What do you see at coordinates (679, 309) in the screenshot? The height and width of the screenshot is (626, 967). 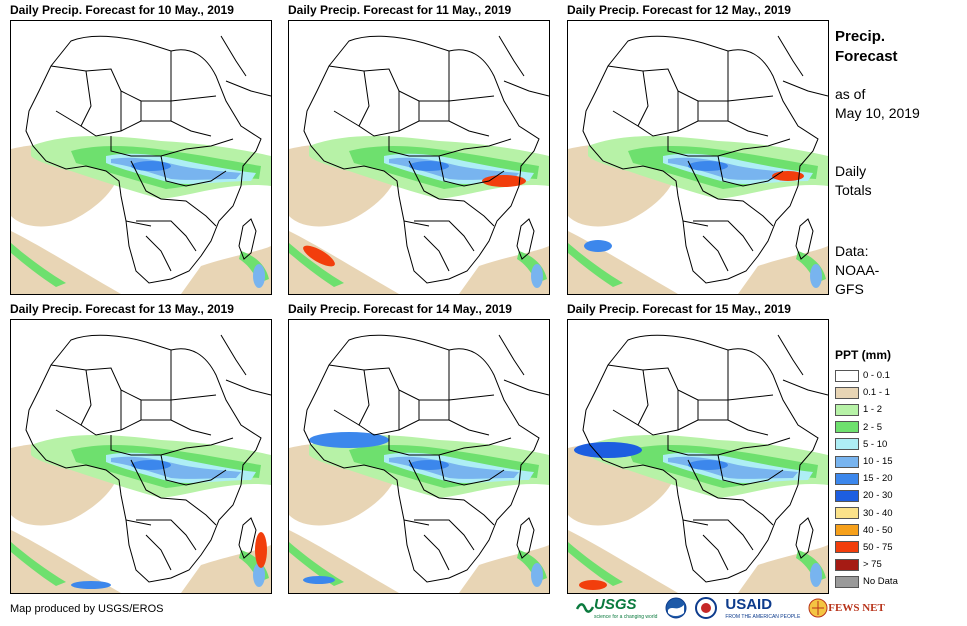 I see `panel-title: Daily Precip. Forecast for 15 May., 2019` at bounding box center [679, 309].